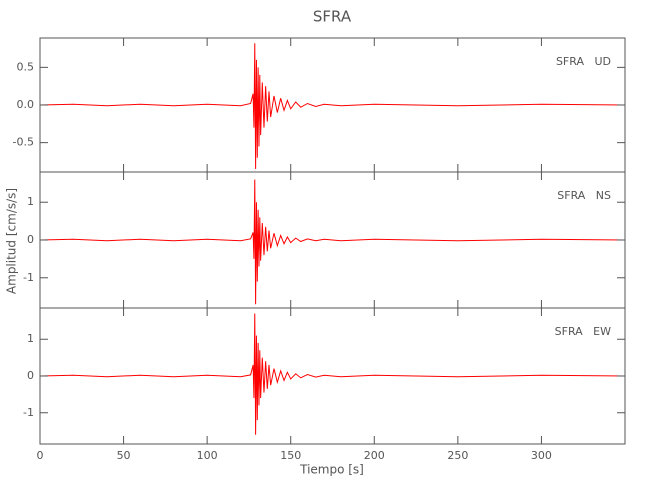 The height and width of the screenshot is (500, 650). I want to click on station-label: SFRA EW, so click(583, 331).